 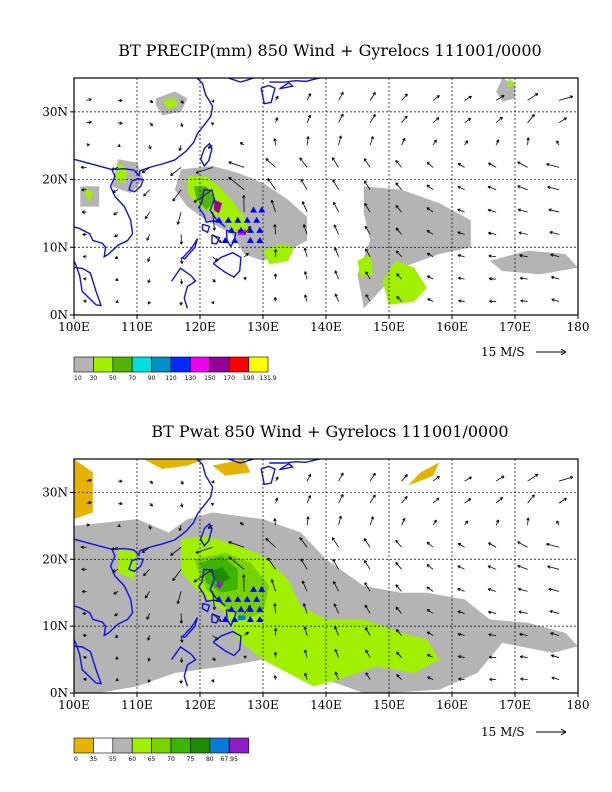 I want to click on precip-reference-vector-label: 15 M/S, so click(x=503, y=352).